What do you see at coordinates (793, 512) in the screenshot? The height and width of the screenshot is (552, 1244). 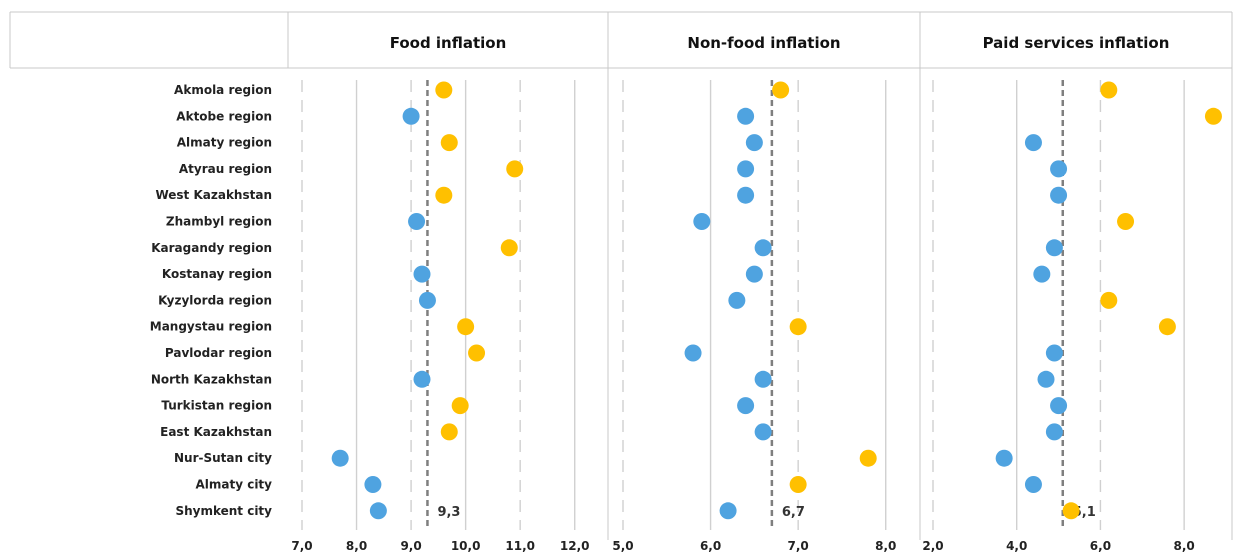 I see `reference-label: 6,7` at bounding box center [793, 512].